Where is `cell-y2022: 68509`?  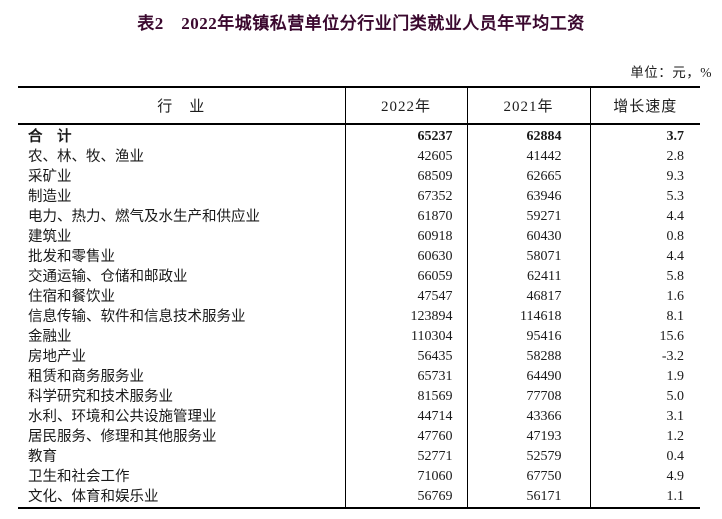 cell-y2022: 68509 is located at coordinates (405, 177).